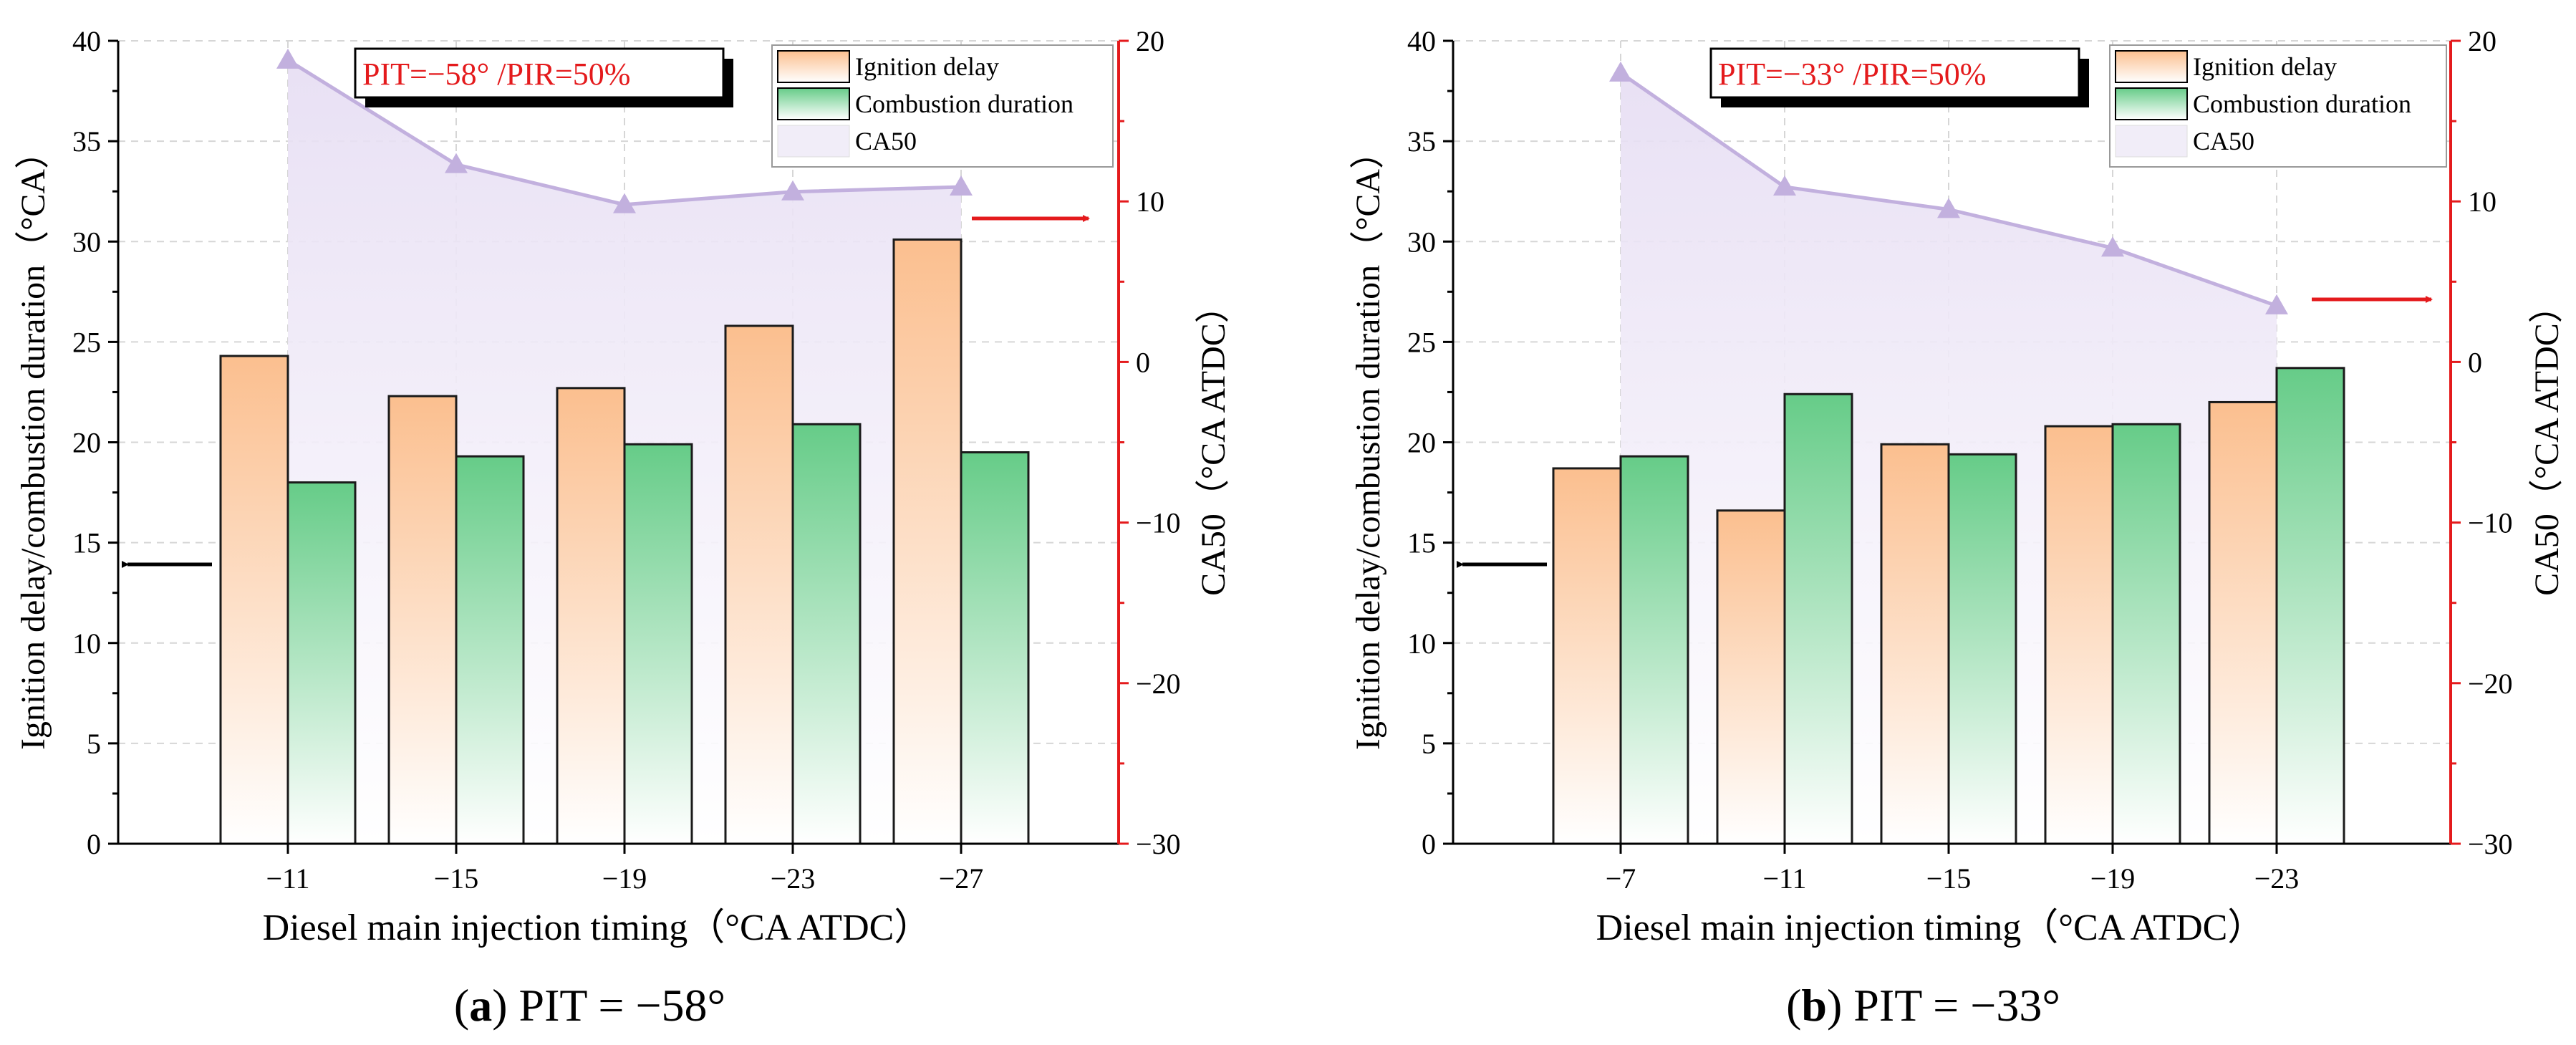 The image size is (2576, 1045). I want to click on bars, so click(1948, 606).